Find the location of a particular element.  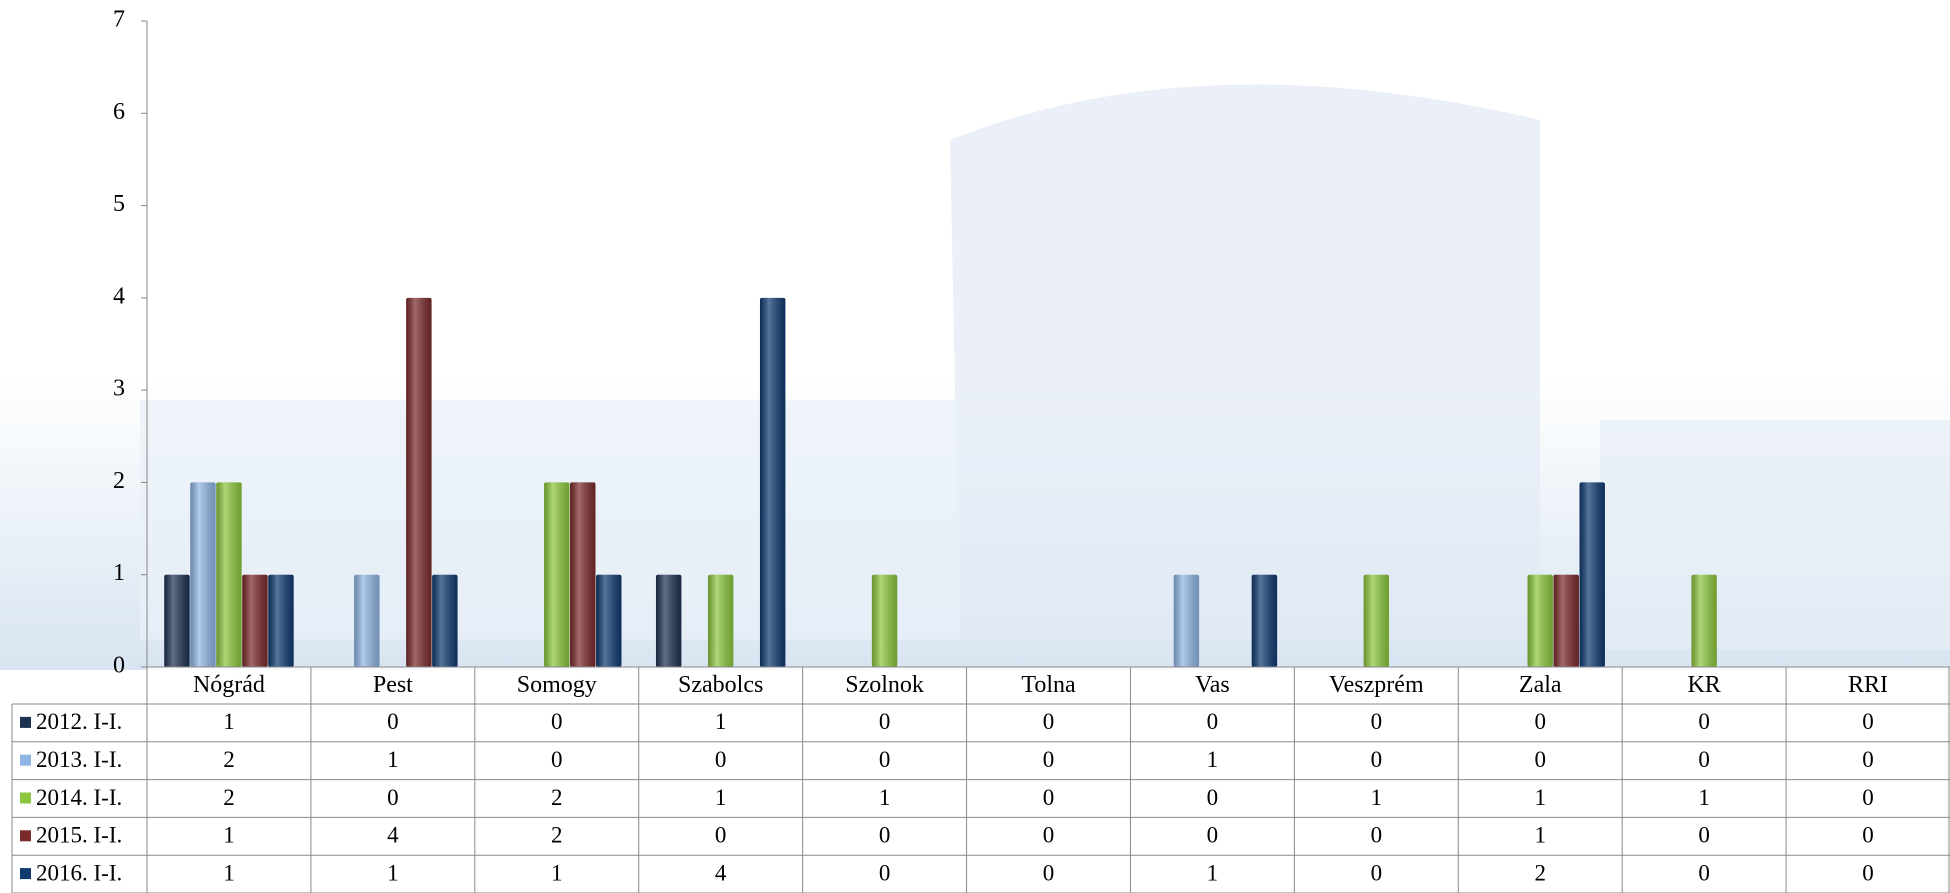

y-tick-label: 5 is located at coordinates (119, 204).